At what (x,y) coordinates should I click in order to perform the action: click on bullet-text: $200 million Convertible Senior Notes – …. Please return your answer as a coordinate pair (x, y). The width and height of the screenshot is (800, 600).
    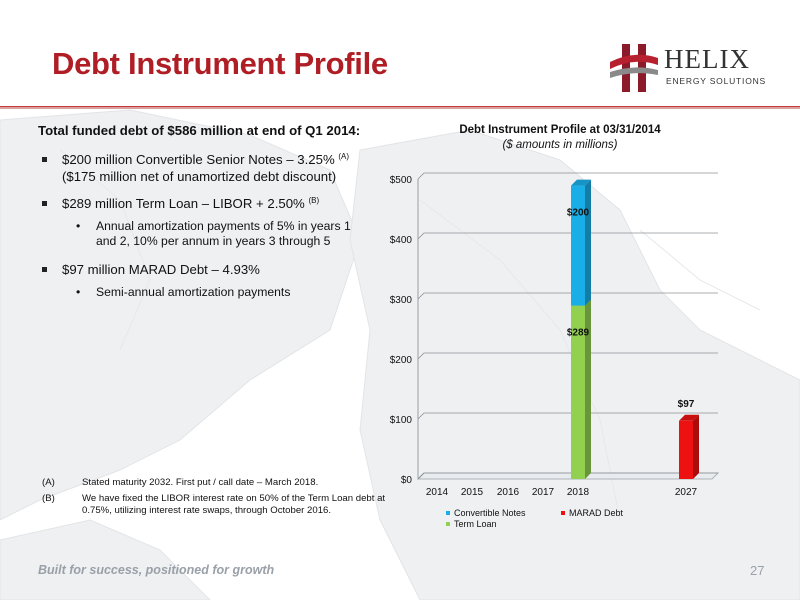
    Looking at the image, I should click on (198, 159).